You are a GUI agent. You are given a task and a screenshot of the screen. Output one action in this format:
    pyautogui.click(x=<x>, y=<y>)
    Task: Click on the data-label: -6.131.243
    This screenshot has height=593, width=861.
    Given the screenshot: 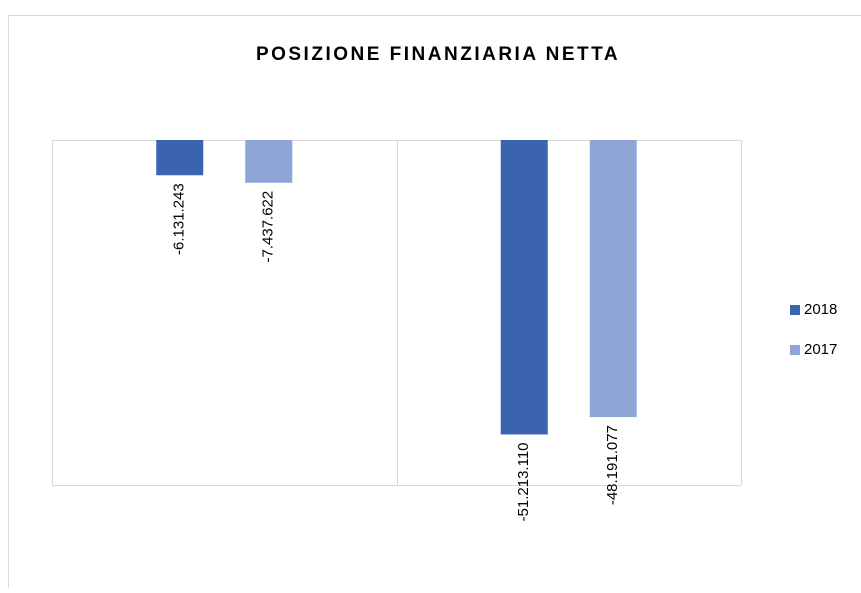 What is the action you would take?
    pyautogui.click(x=179, y=219)
    